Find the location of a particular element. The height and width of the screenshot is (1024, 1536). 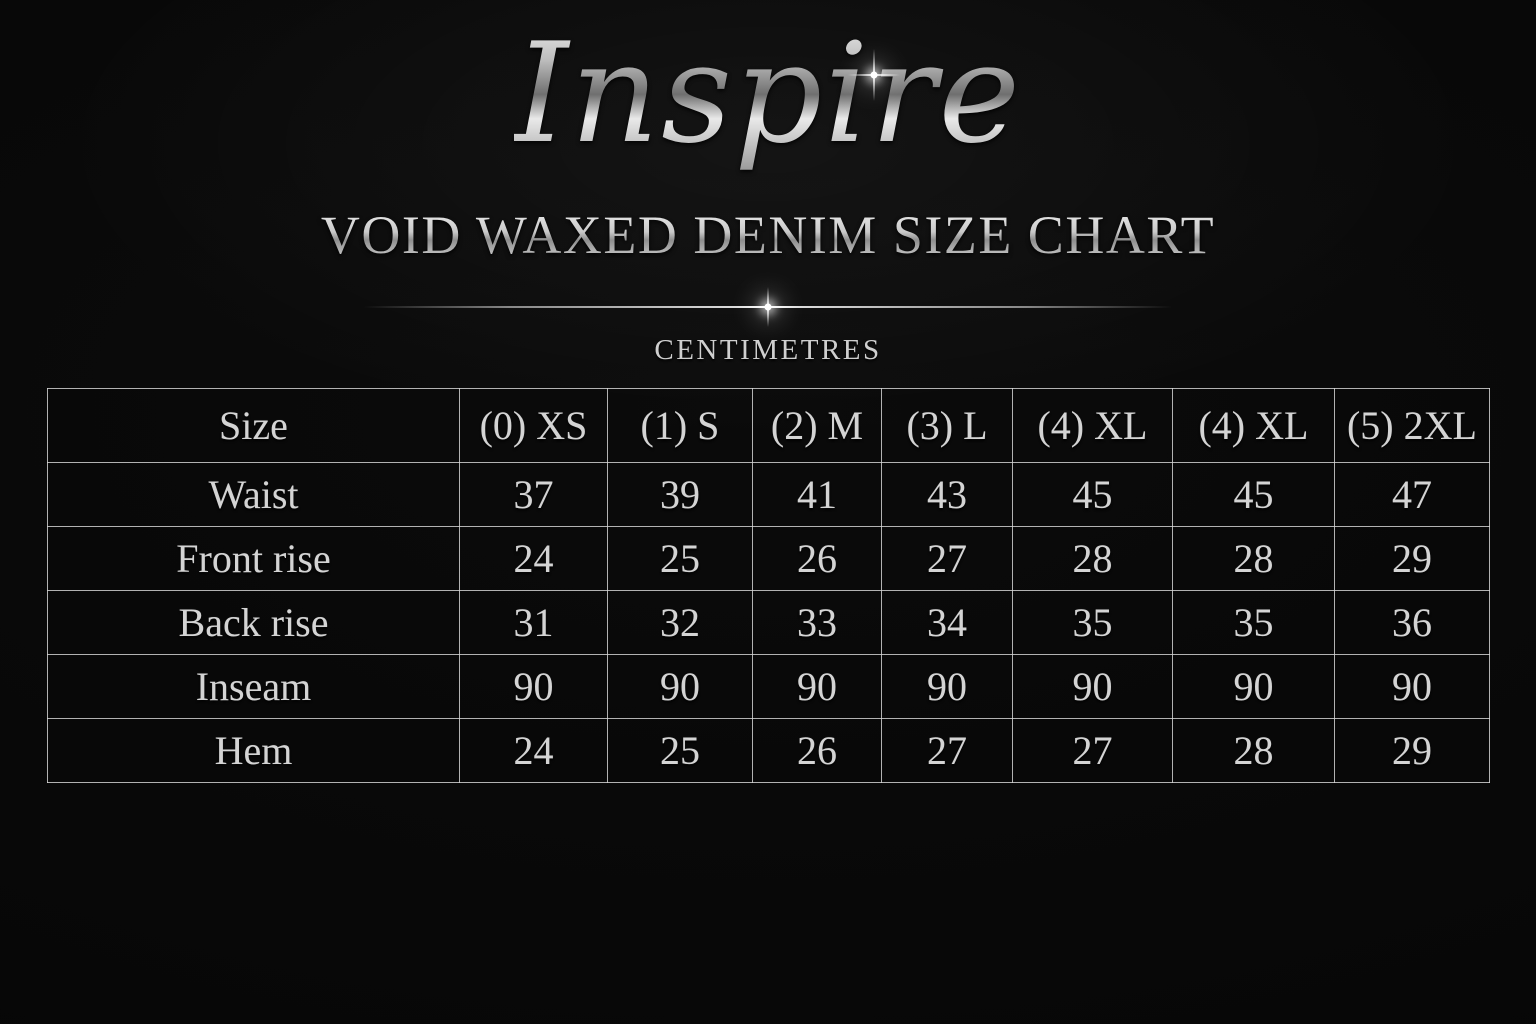

size-value-cell: 37 is located at coordinates (533, 494).